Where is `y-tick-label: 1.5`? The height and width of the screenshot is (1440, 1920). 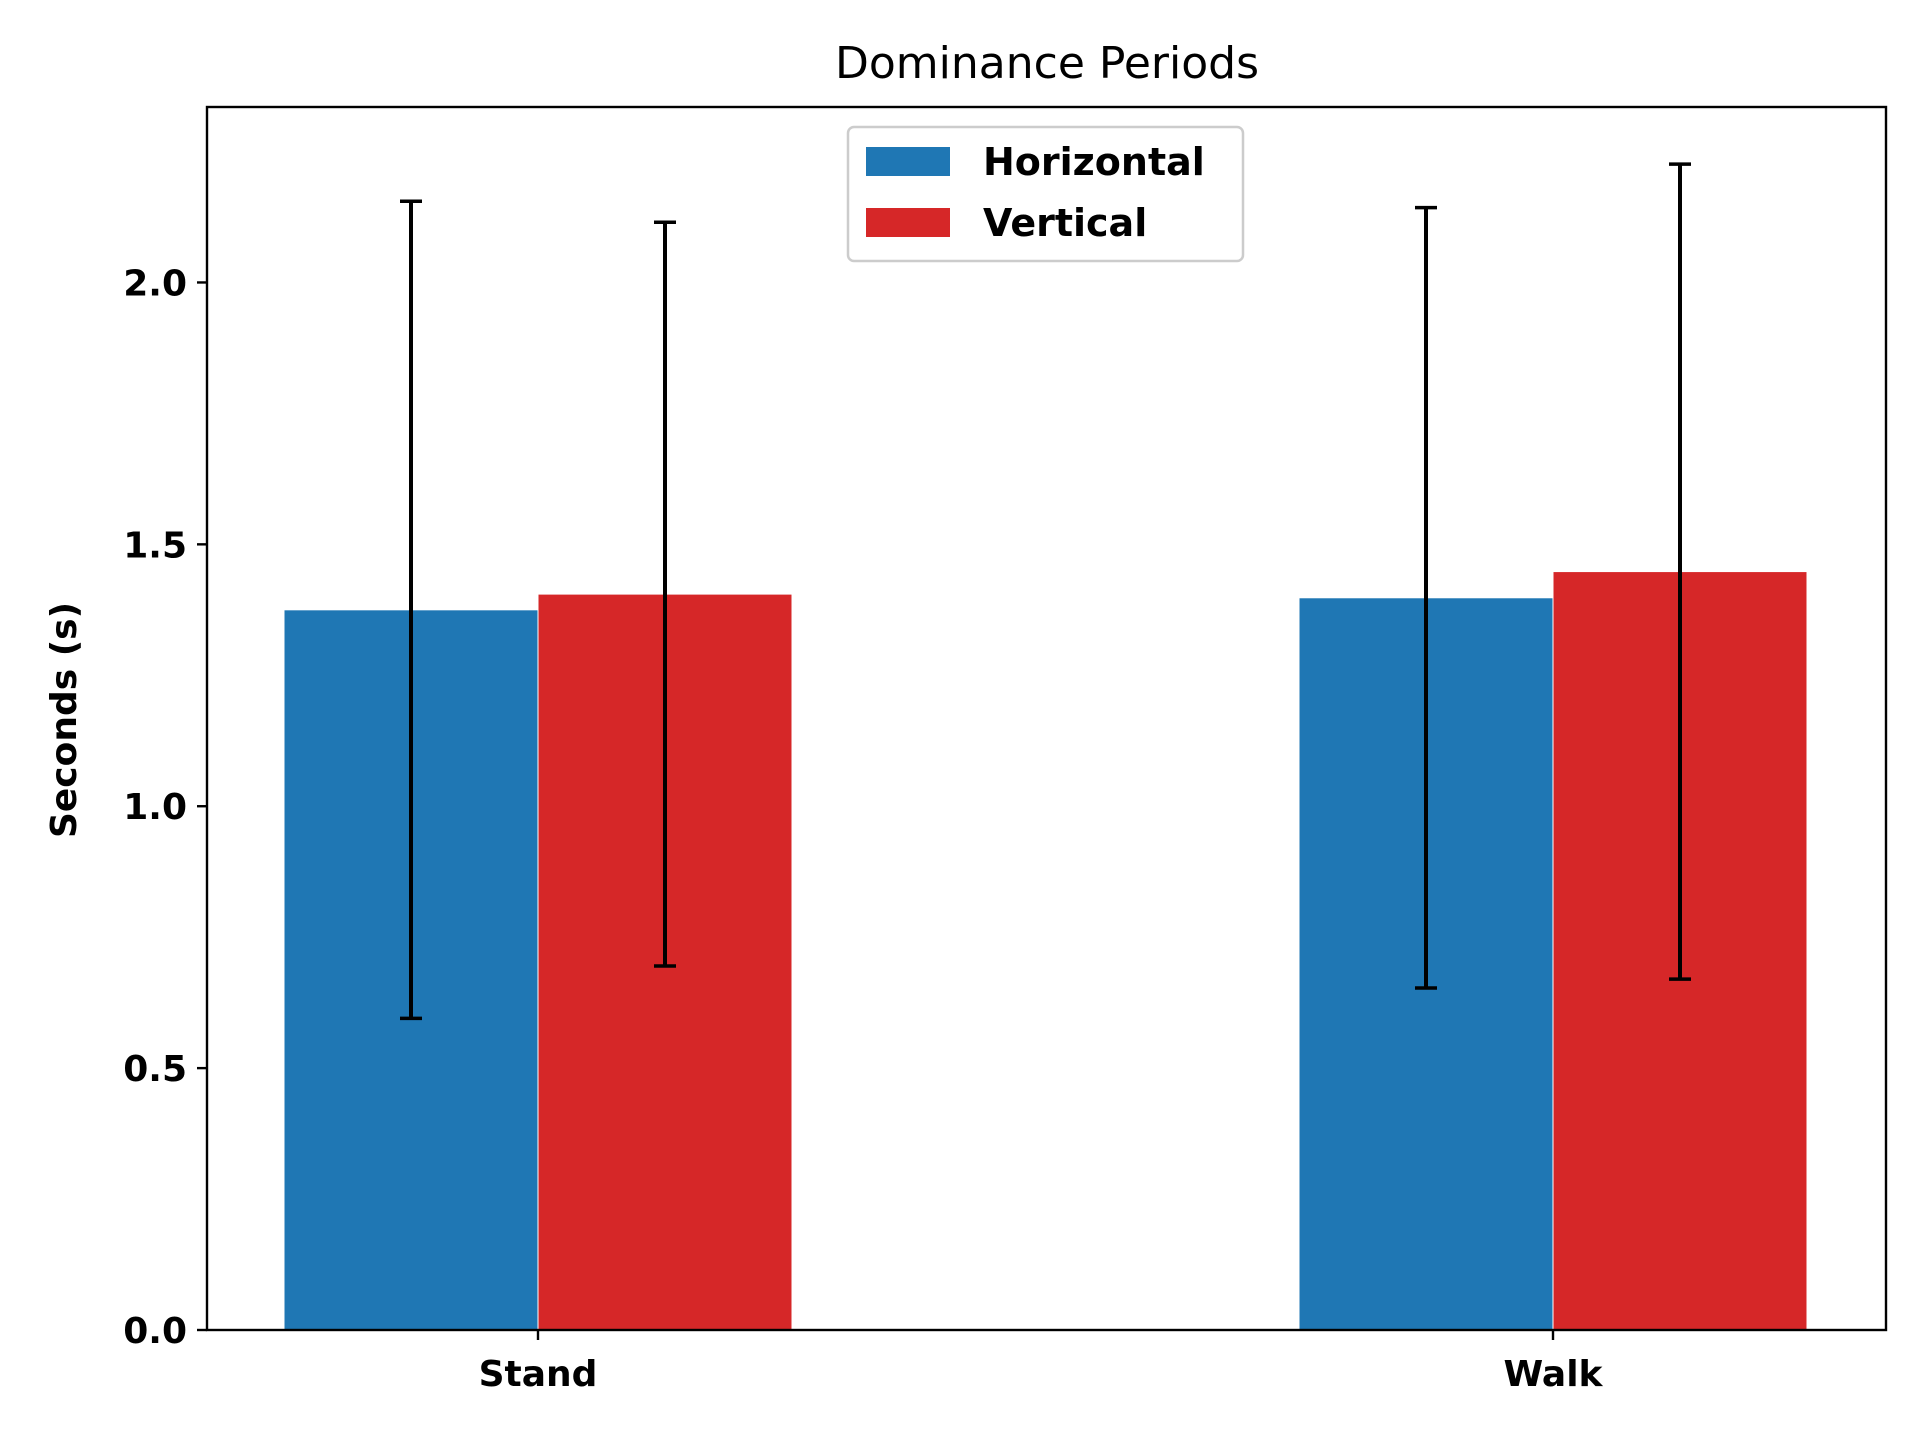 y-tick-label: 1.5 is located at coordinates (155, 545).